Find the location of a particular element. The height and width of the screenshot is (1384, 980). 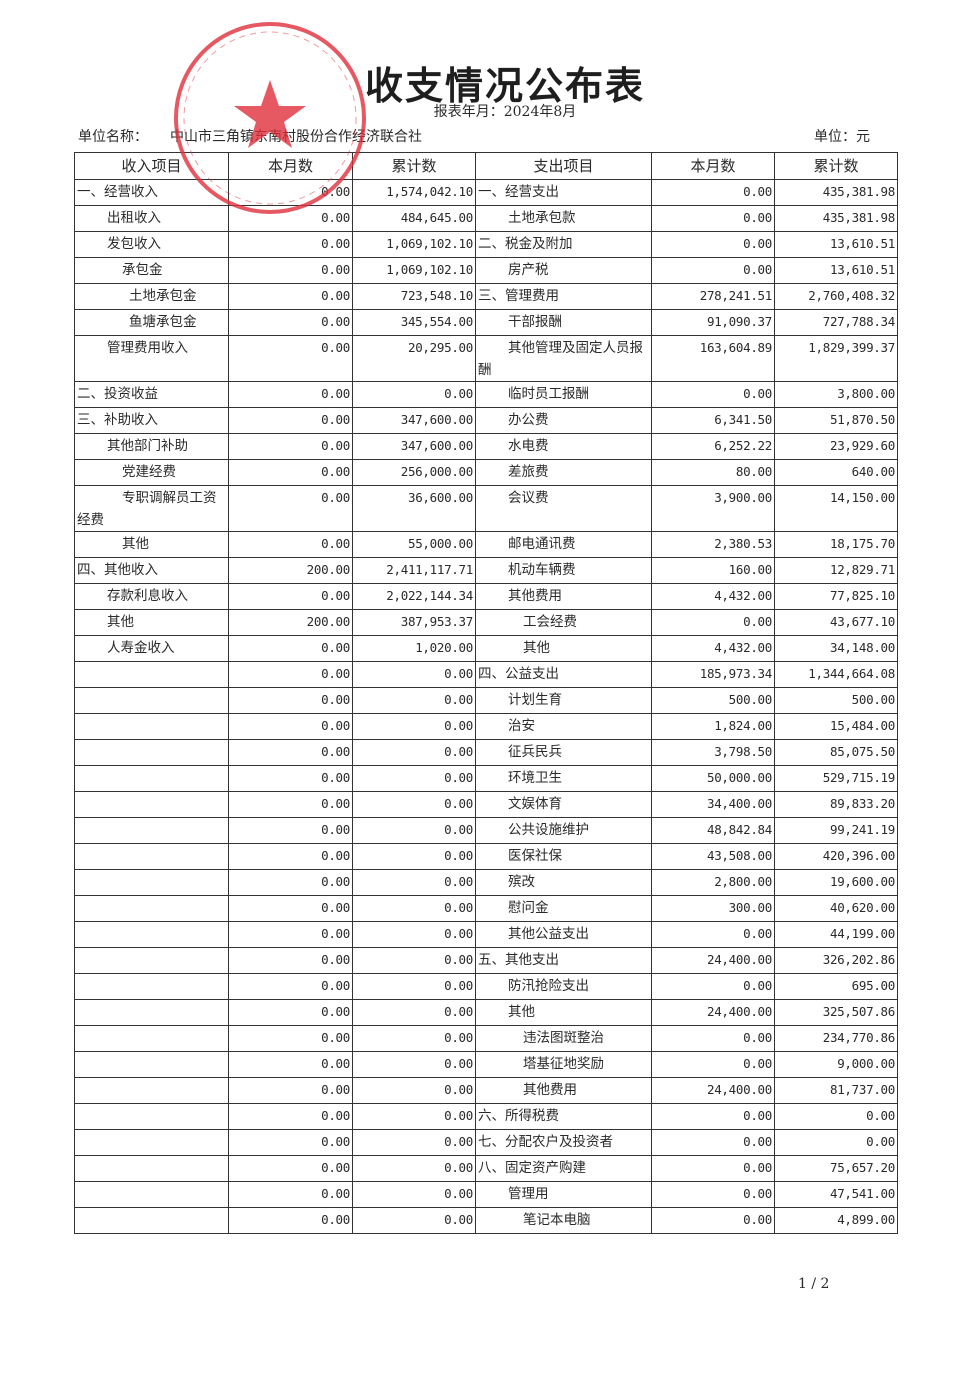

expense-total-cell: 2,760,408.32 is located at coordinates (836, 296).